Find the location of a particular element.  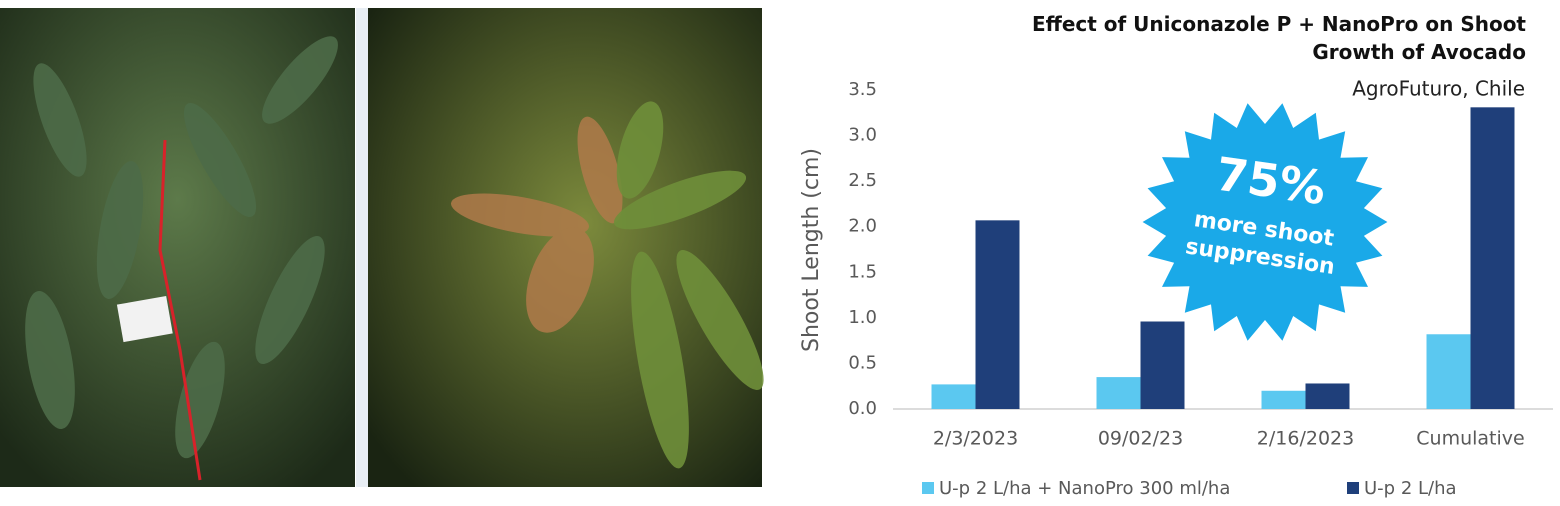

x-tick-label: 09/02/23 is located at coordinates (1140, 439).